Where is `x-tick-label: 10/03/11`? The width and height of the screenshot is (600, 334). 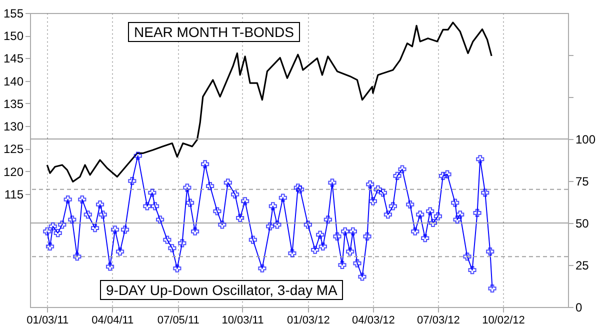 x-tick-label: 10/03/11 is located at coordinates (243, 320).